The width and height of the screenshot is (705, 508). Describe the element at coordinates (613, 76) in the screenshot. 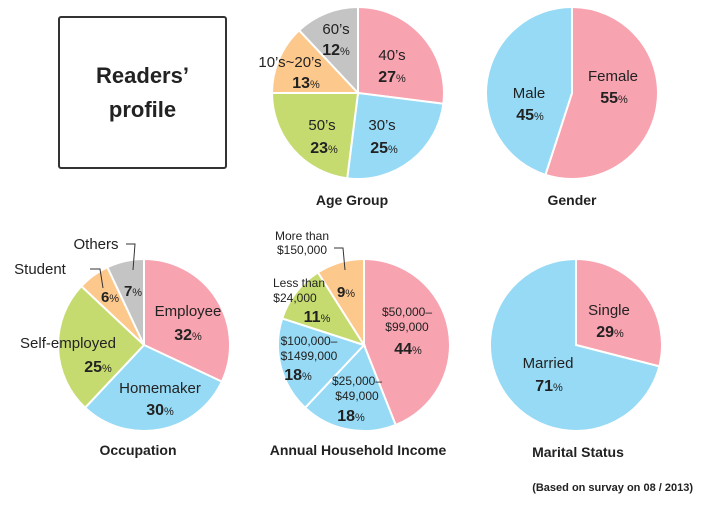

I see `gender-label-female: Female` at that location.